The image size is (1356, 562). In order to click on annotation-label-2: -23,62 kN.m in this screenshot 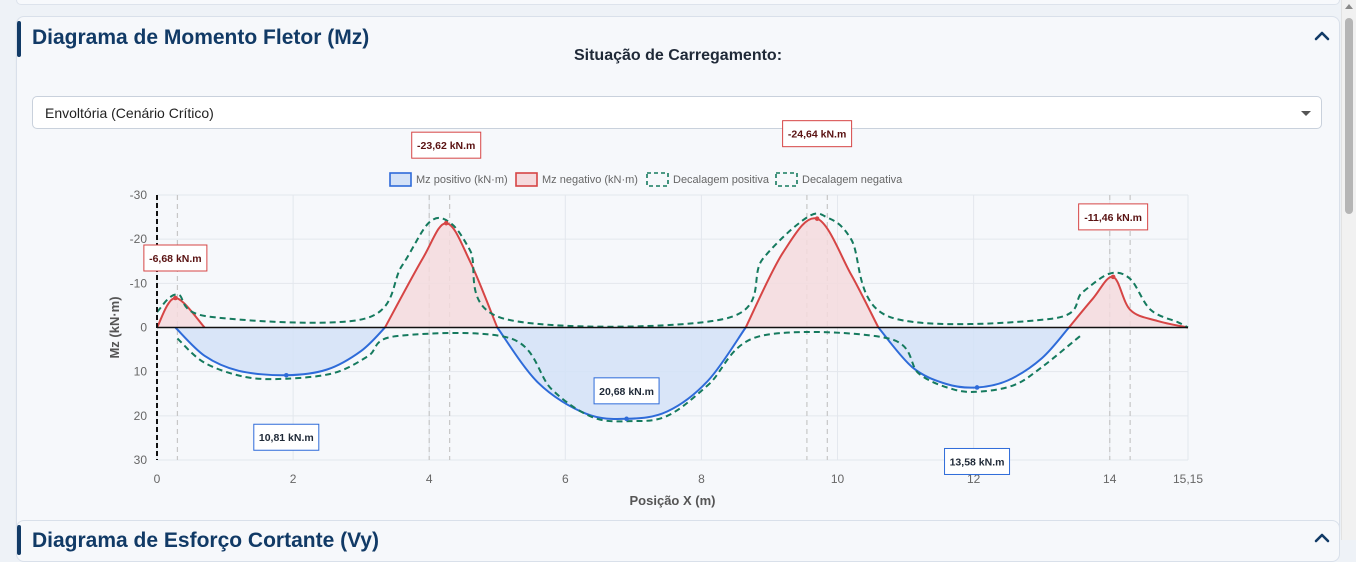, I will do `click(446, 146)`.